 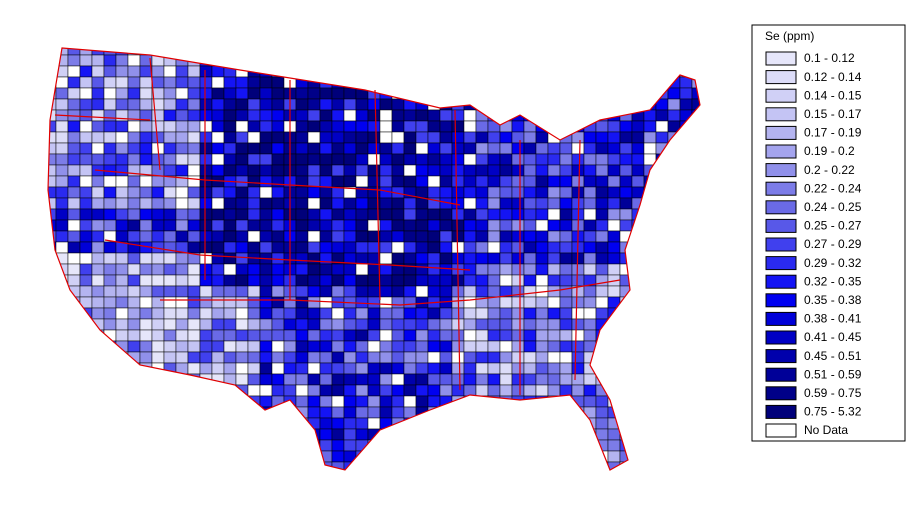 I want to click on legend-title: Se (ppm), so click(x=789, y=36).